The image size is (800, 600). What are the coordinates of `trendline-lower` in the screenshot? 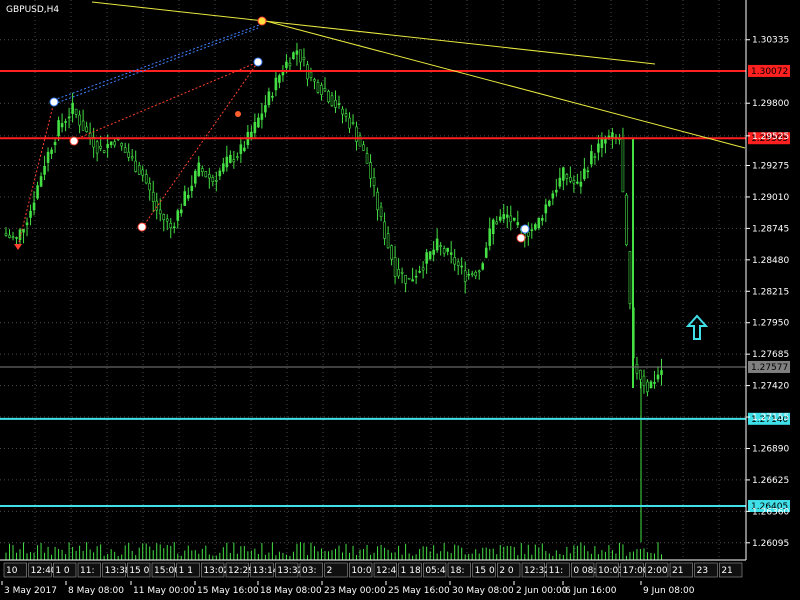 It's located at (503, 84).